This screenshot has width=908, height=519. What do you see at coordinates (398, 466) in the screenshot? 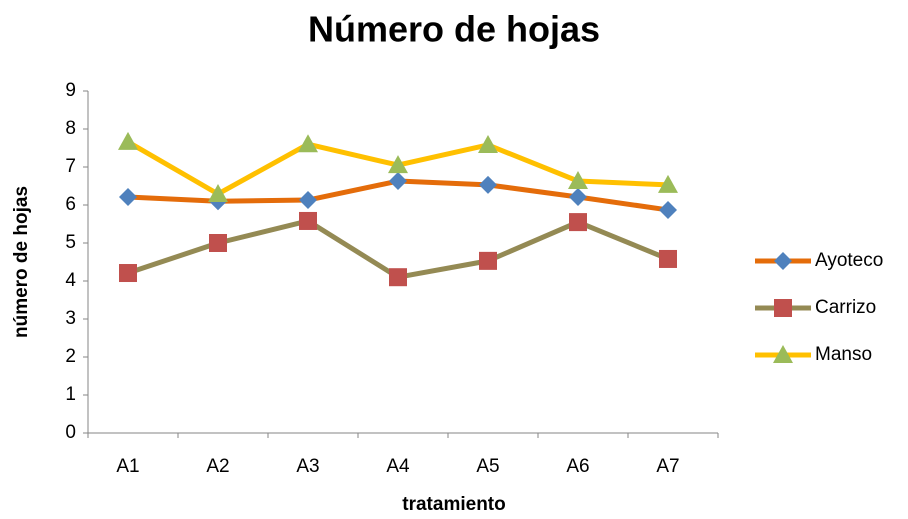
I see `x-tick-label: A4` at bounding box center [398, 466].